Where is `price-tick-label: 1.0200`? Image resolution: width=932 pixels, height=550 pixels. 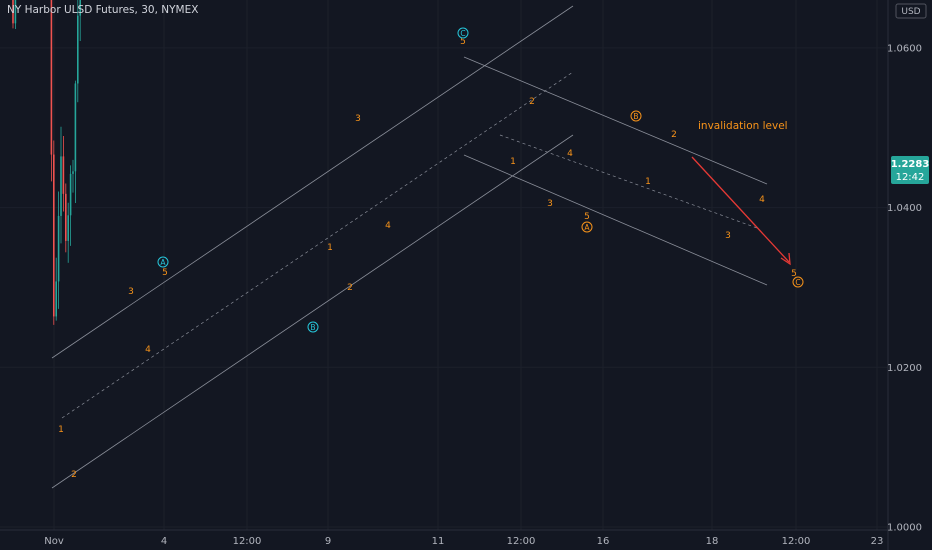 price-tick-label: 1.0200 is located at coordinates (904, 368).